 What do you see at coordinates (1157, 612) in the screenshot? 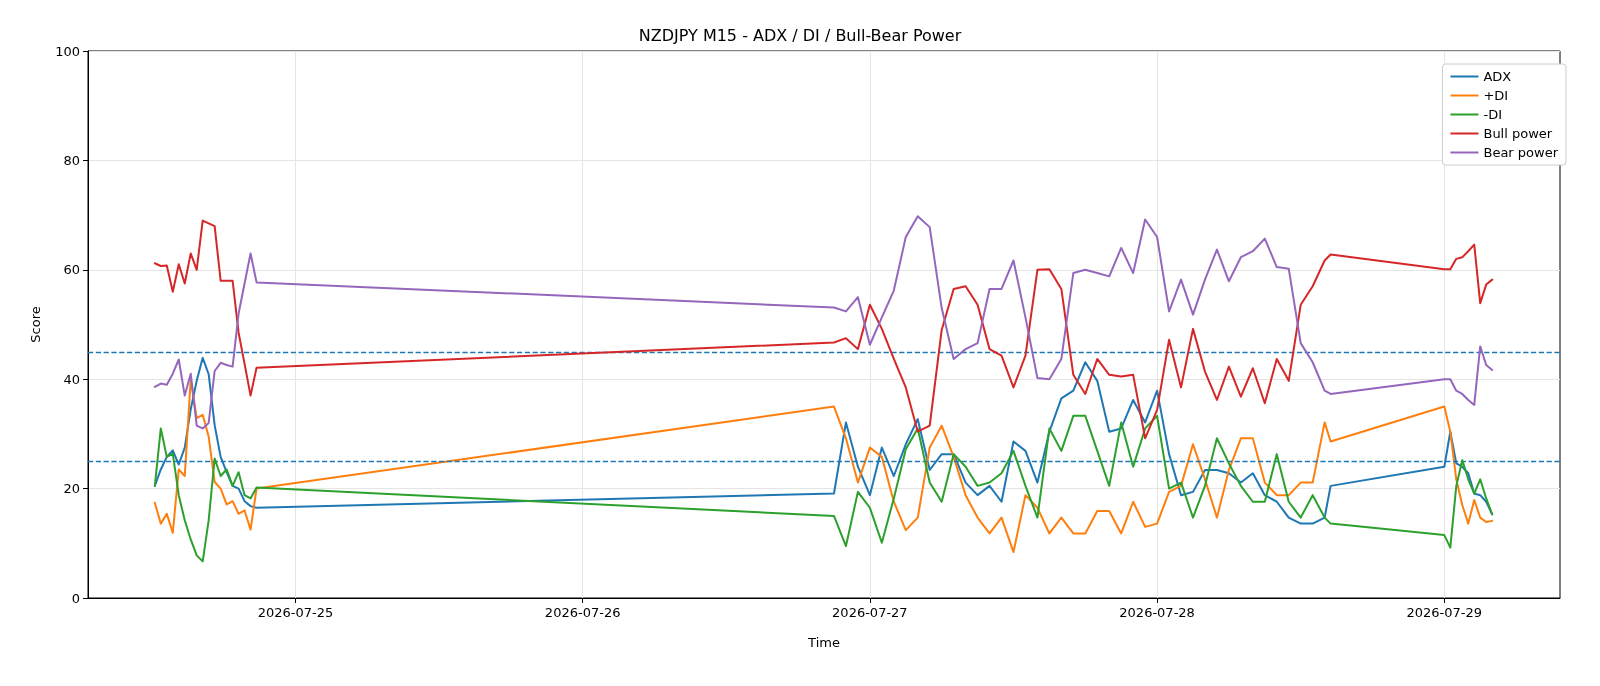
I see `x-tick-label: 2026-07-28` at bounding box center [1157, 612].